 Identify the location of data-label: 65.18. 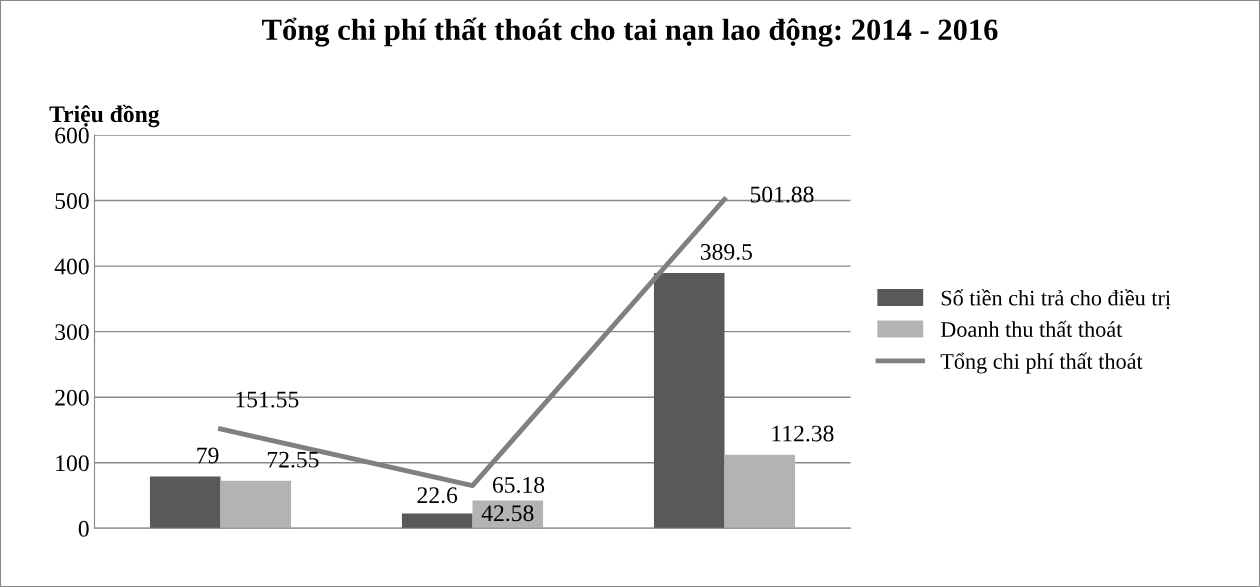
(518, 484).